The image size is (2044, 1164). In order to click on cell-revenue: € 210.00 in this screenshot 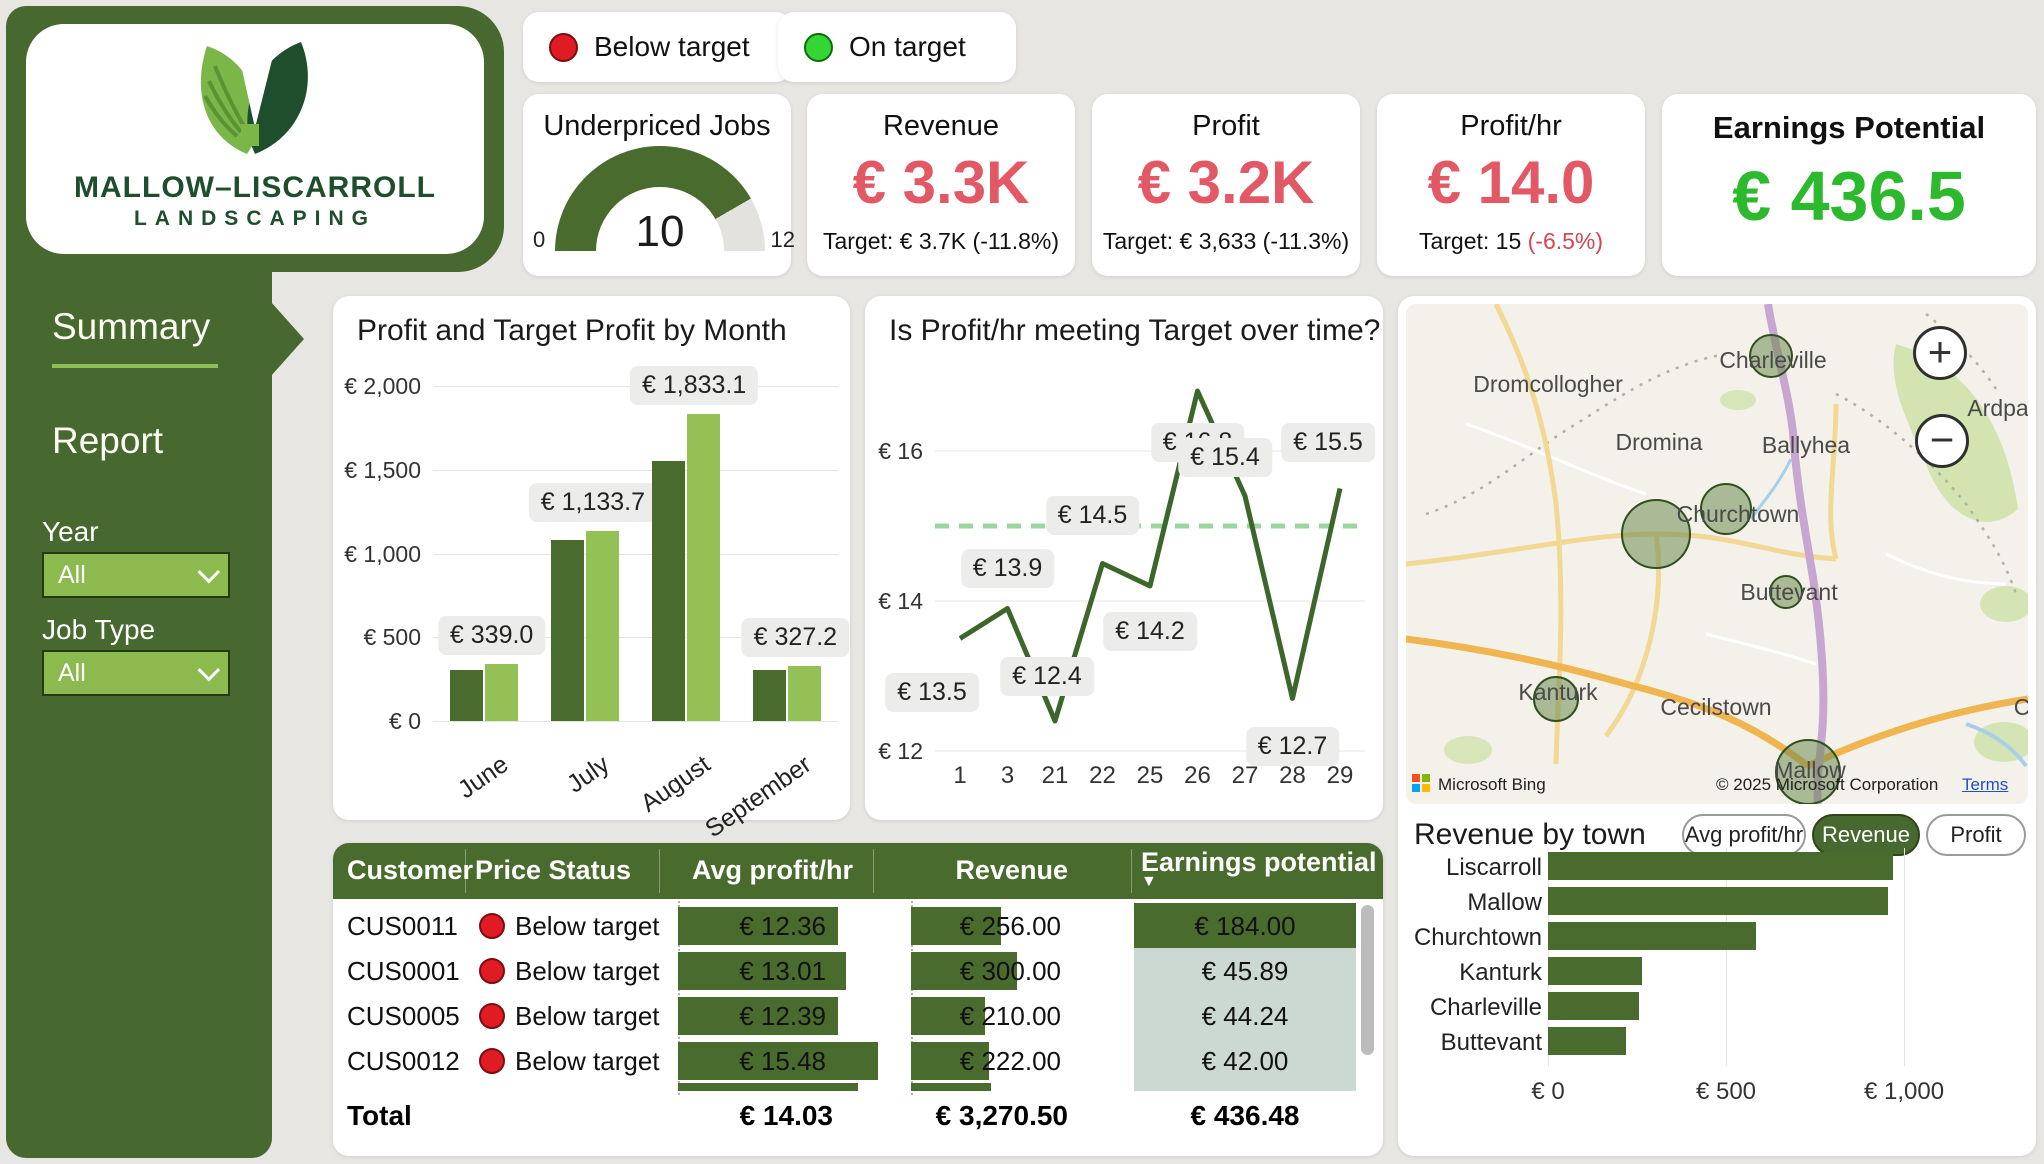, I will do `click(1010, 1016)`.